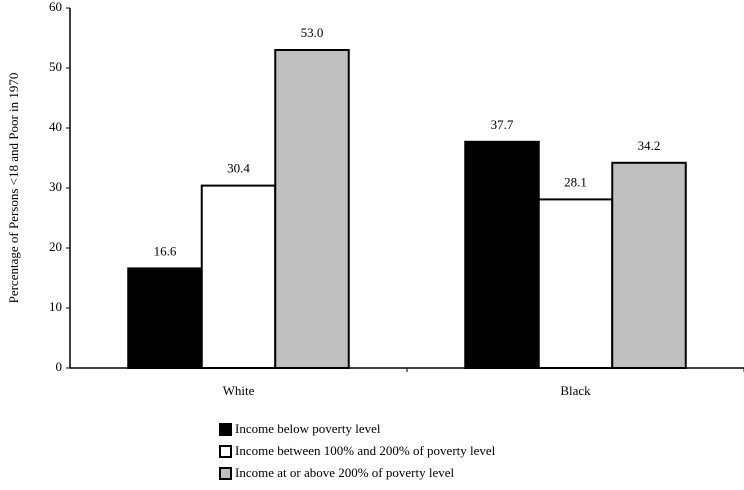 Image resolution: width=744 pixels, height=490 pixels. I want to click on y-tick-label: 40, so click(55, 126).